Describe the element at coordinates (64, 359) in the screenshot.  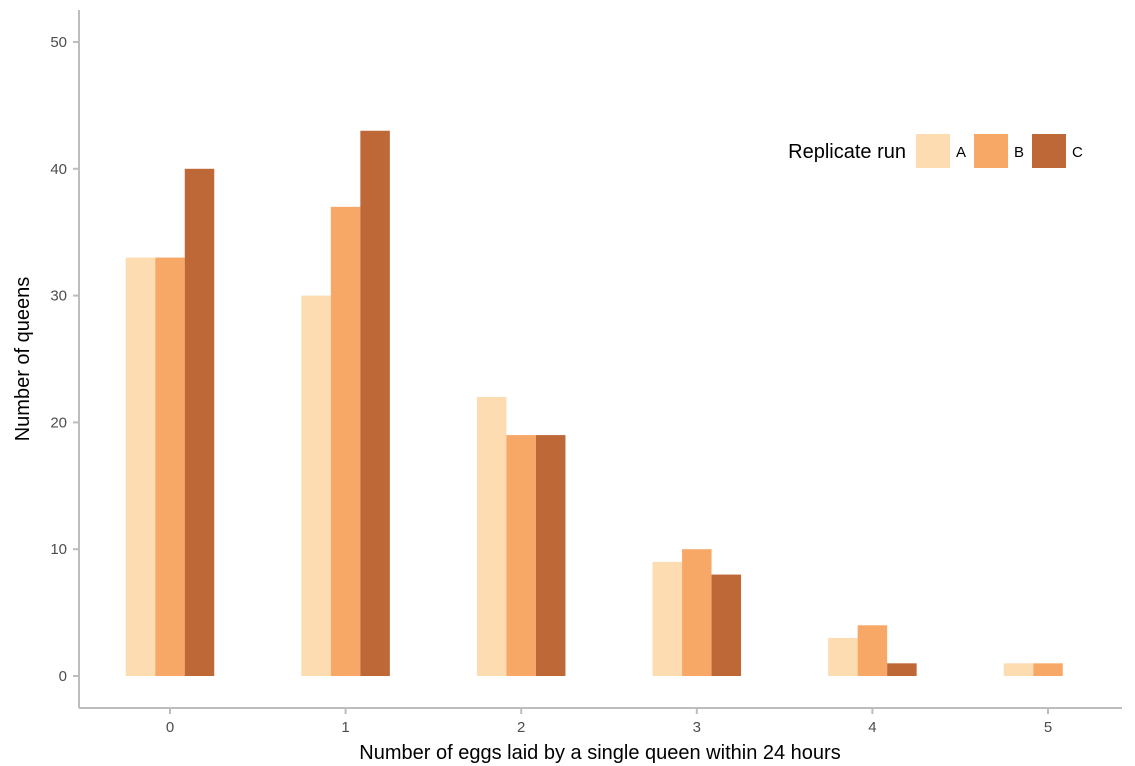
I see `y-axis-ticks: 0 10 20 30 40 50` at that location.